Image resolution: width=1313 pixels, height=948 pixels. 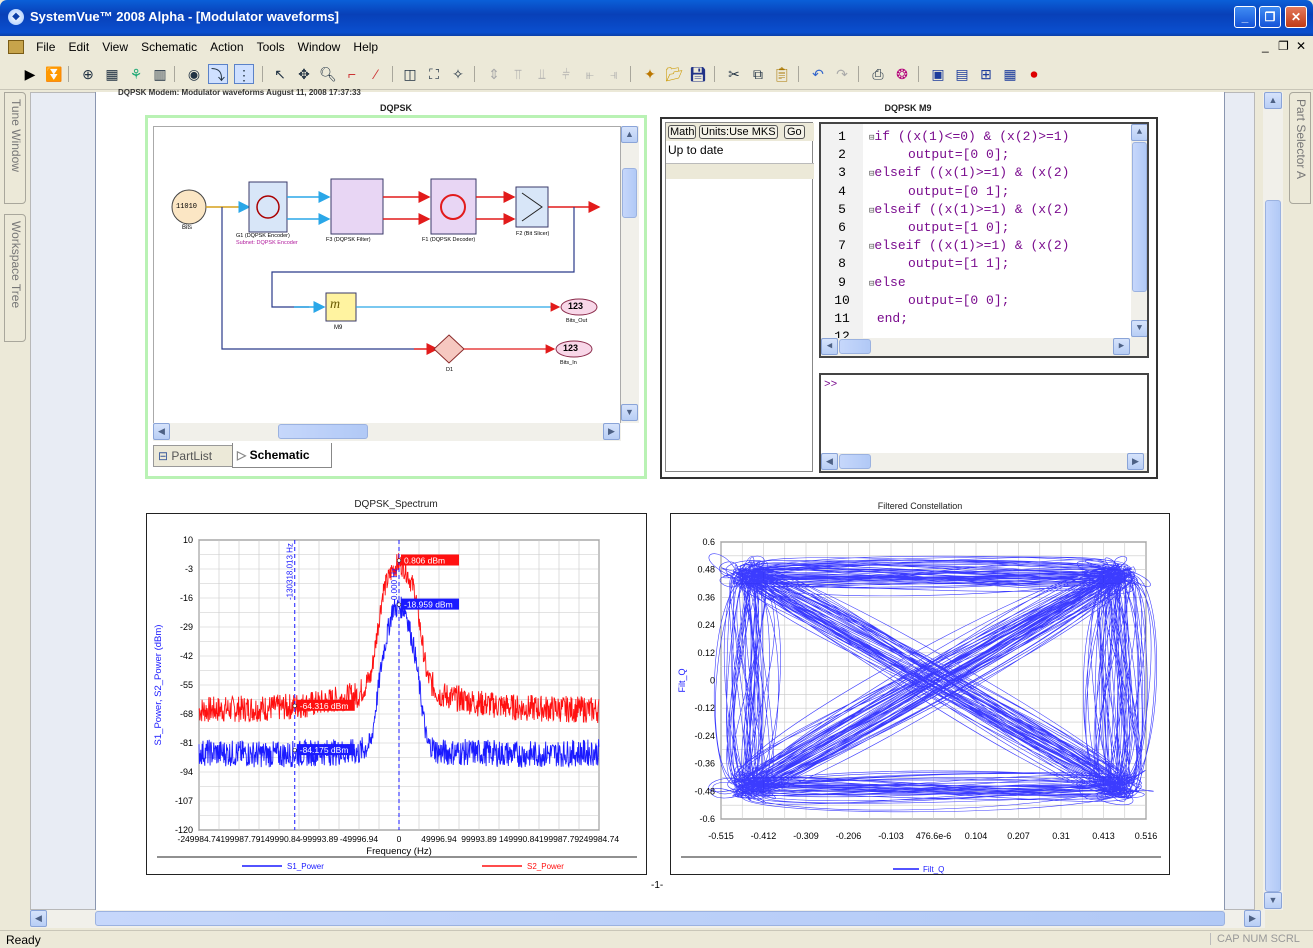 I want to click on code-line: 7 ⊟elseif ((x(1)>=1) & (x(2), so click(x=983, y=246).